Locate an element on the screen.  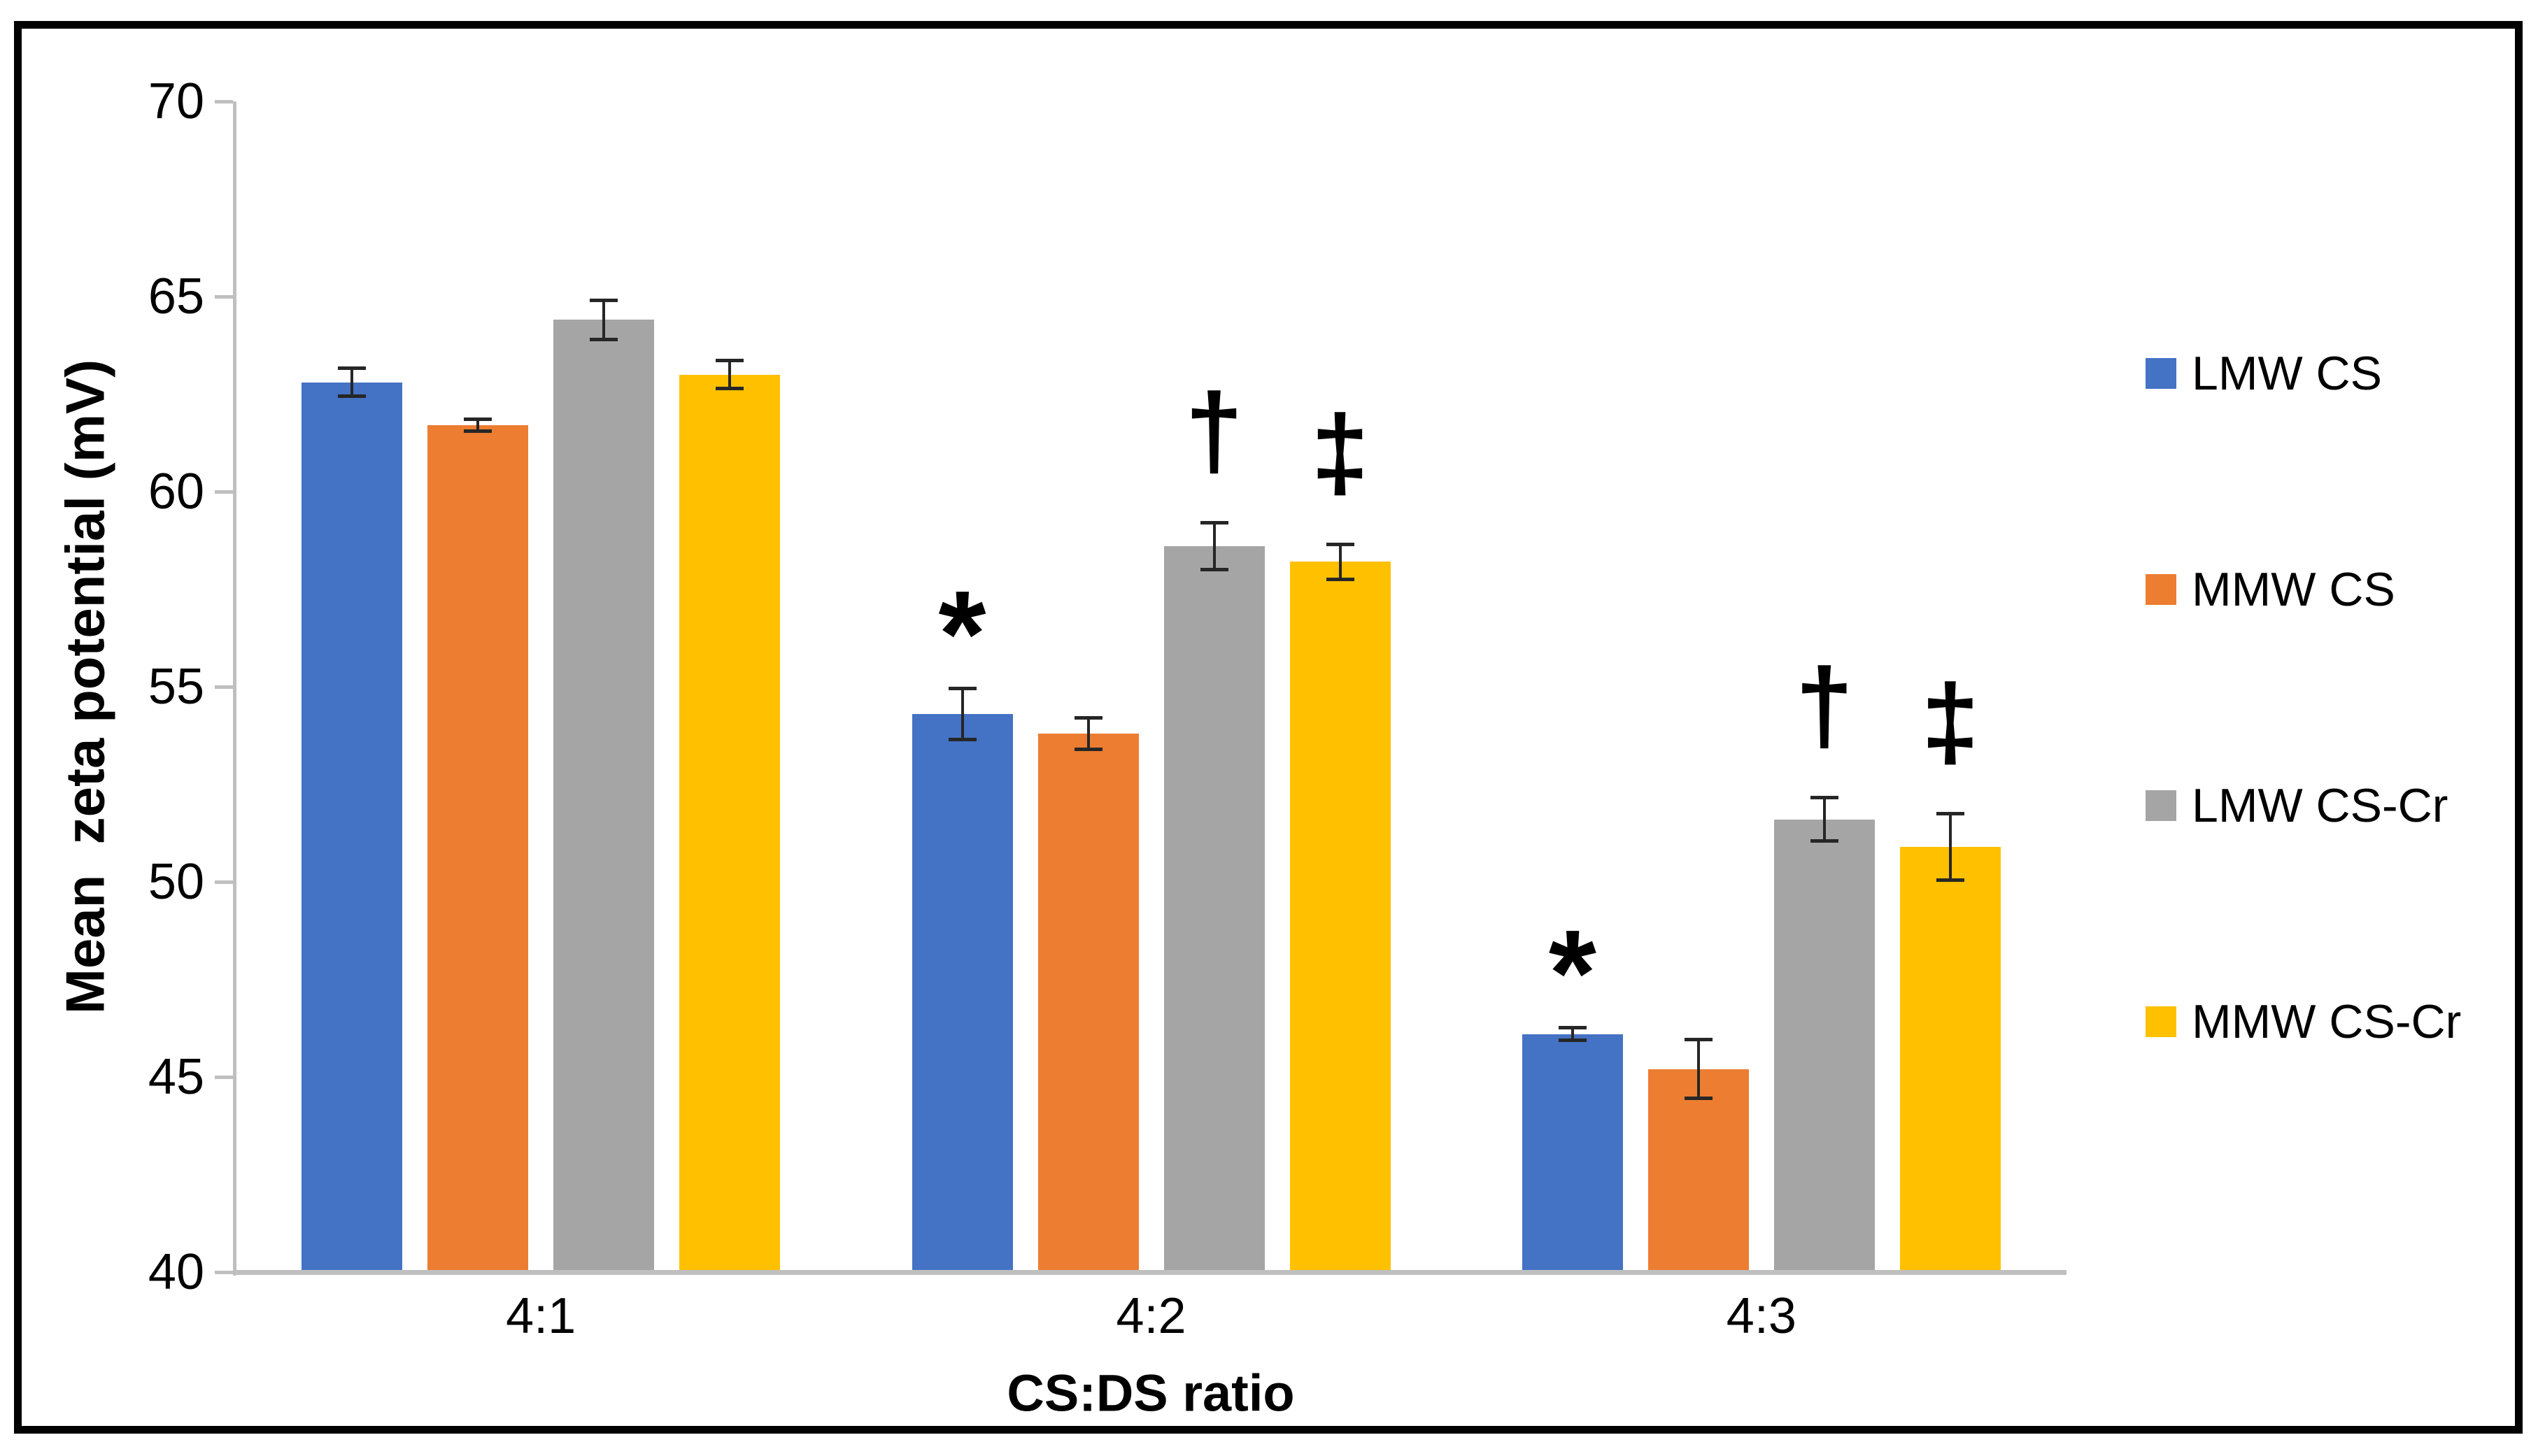
y-tick-label: 40 is located at coordinates (176, 1272).